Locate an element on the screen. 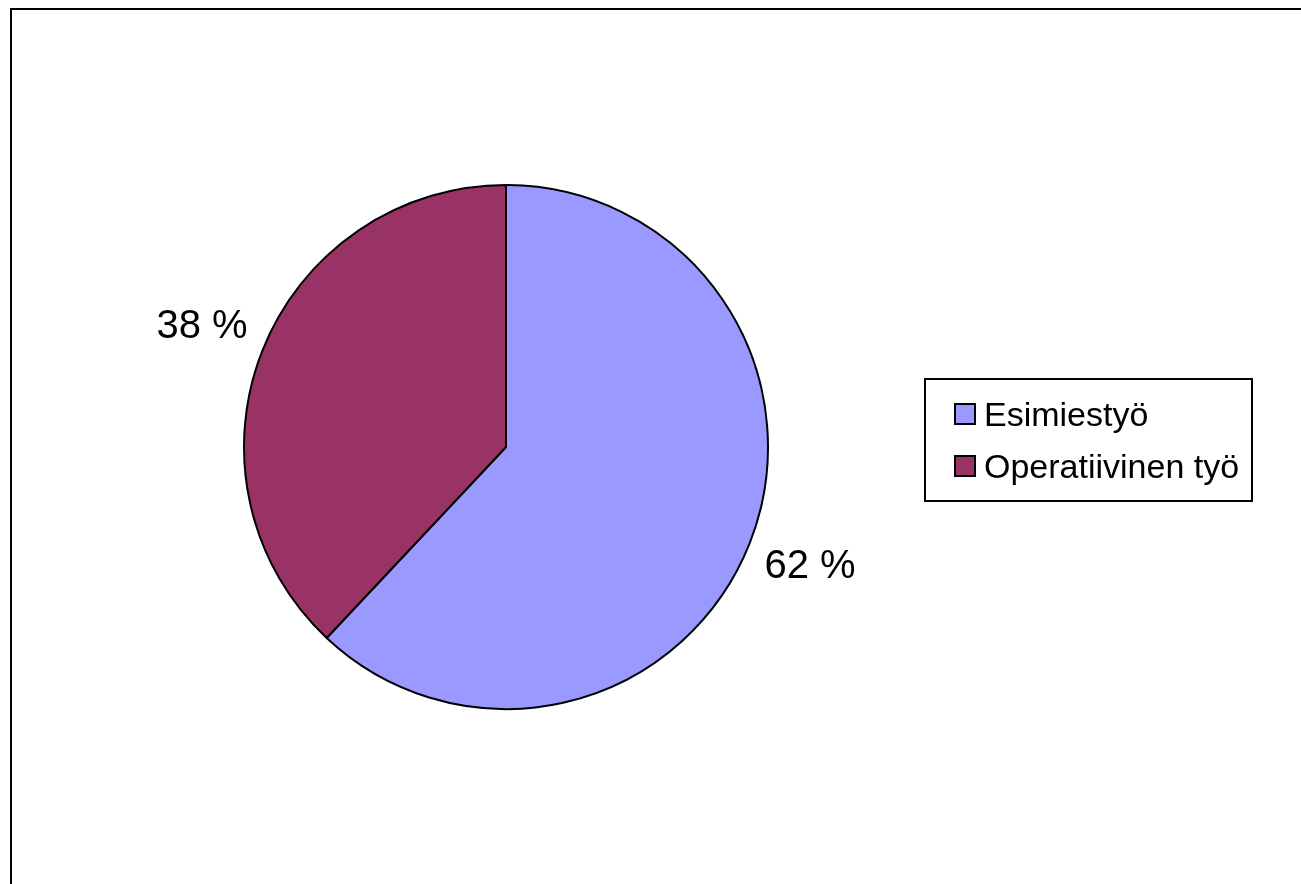  data-label: 62 % is located at coordinates (810, 564).